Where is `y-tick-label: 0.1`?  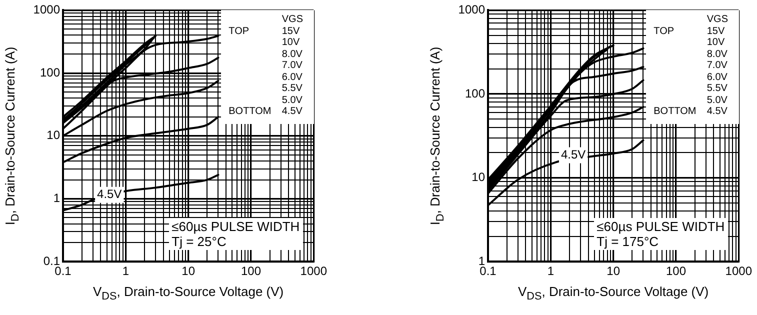 y-tick-label: 0.1 is located at coordinates (51, 261).